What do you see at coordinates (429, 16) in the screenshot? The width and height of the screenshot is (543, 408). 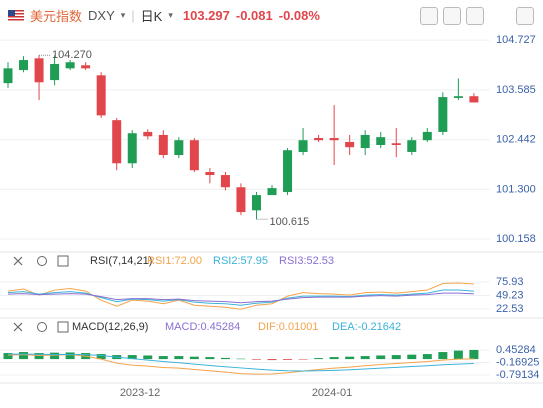 I see `indicator-button` at bounding box center [429, 16].